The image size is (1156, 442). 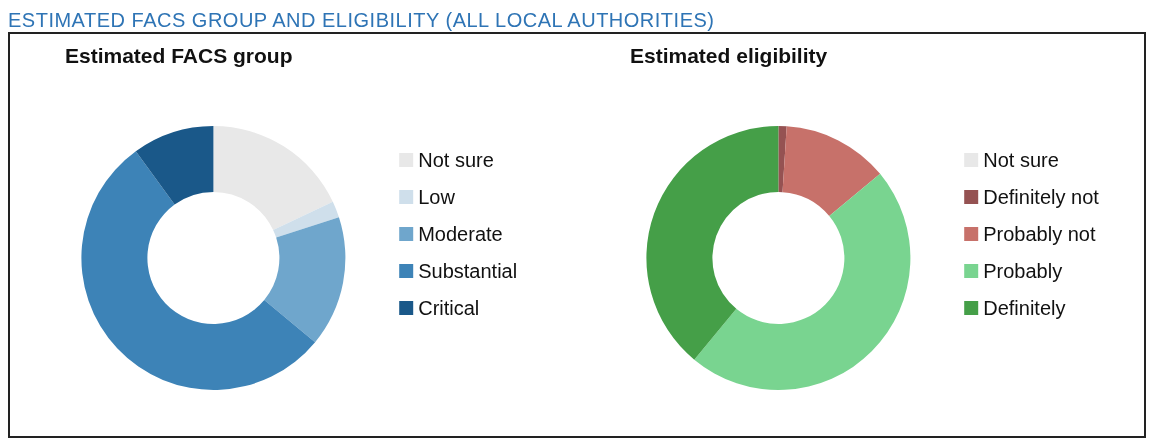 I want to click on legend-label: Critical, so click(x=449, y=308).